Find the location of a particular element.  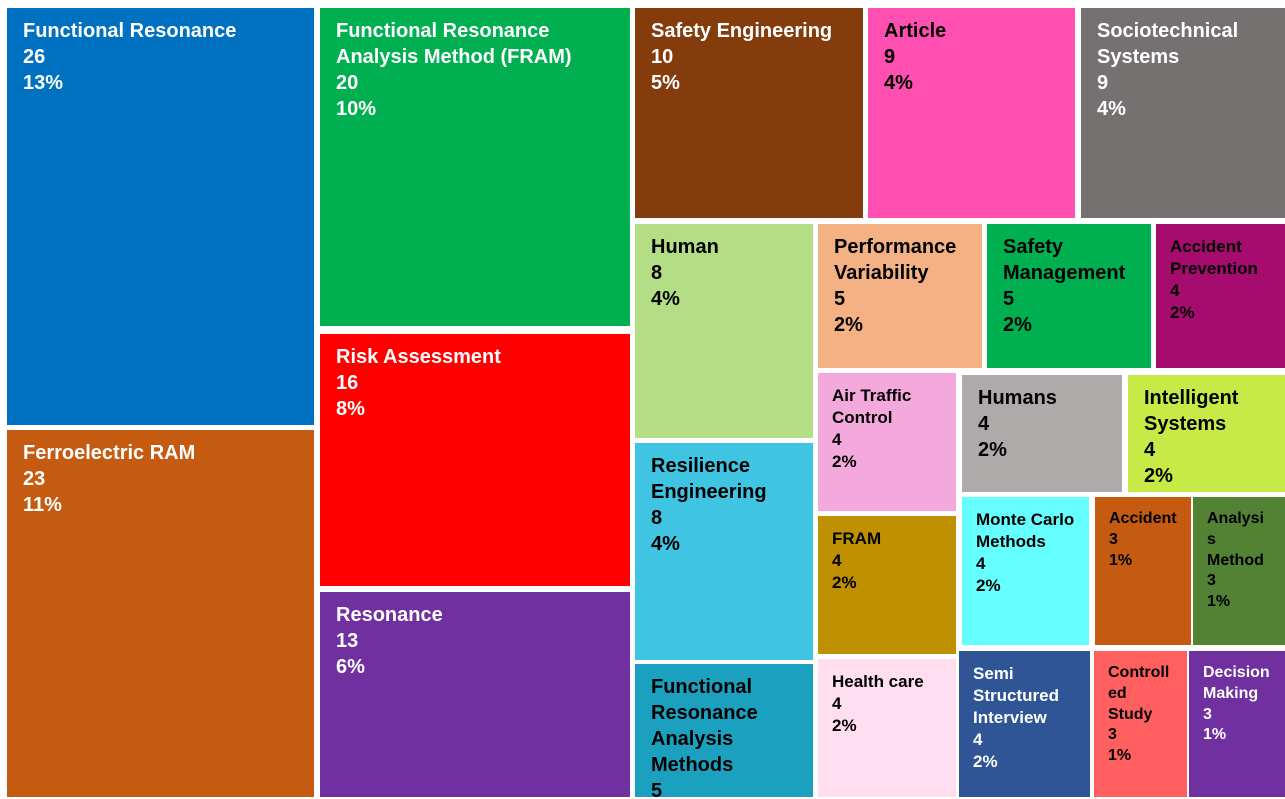

tile-value: 10 is located at coordinates (662, 57).